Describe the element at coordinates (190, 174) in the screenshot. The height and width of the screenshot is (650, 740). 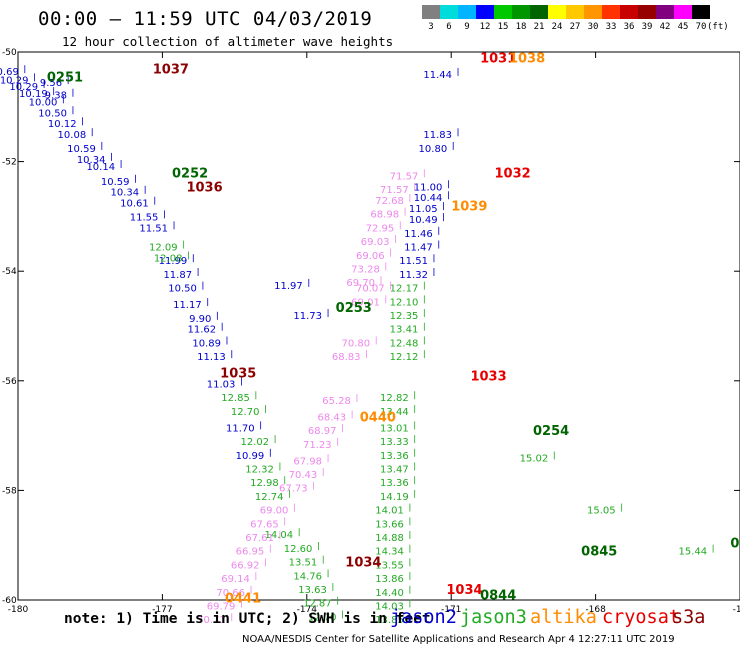
I see `pass-time-label: 0252` at that location.